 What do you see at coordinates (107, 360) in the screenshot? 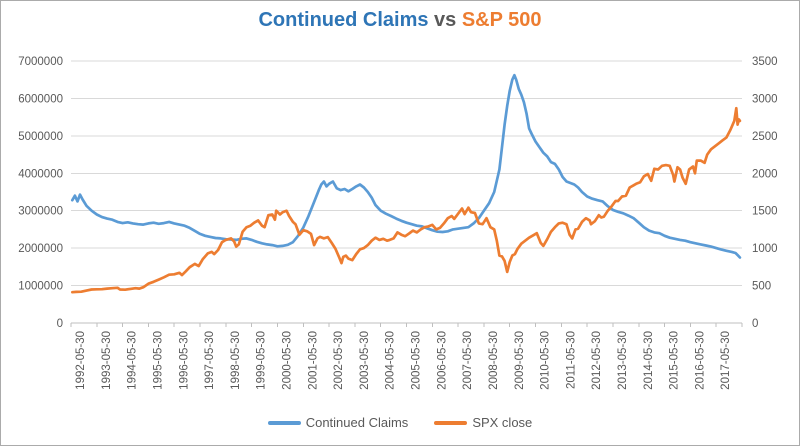
I see `x-axis-tick-label: 1993-05-30` at bounding box center [107, 360].